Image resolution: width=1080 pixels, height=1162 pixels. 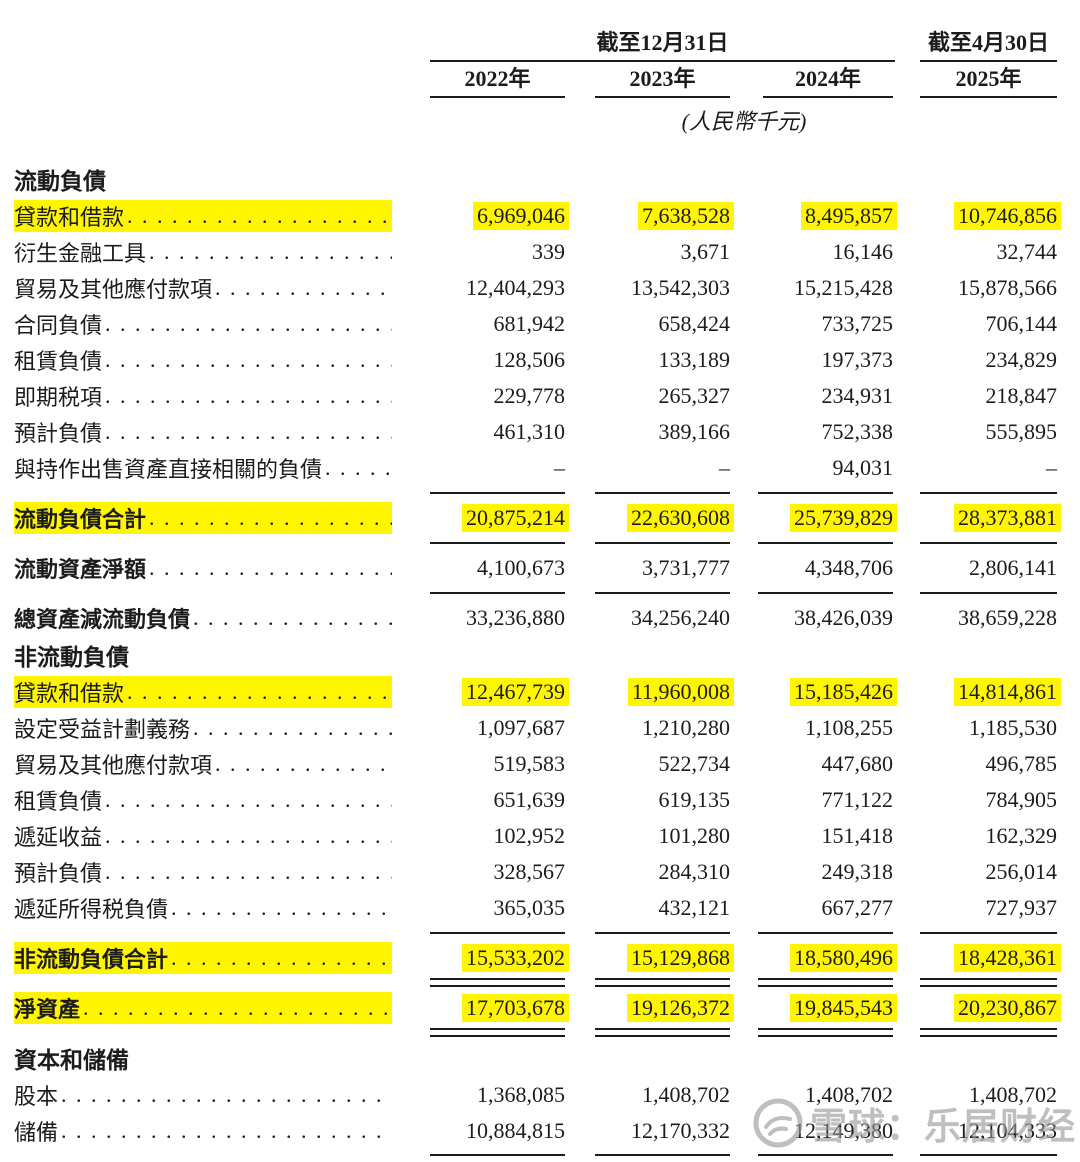 I want to click on label-wrap: 預計負債, so click(x=203, y=872).